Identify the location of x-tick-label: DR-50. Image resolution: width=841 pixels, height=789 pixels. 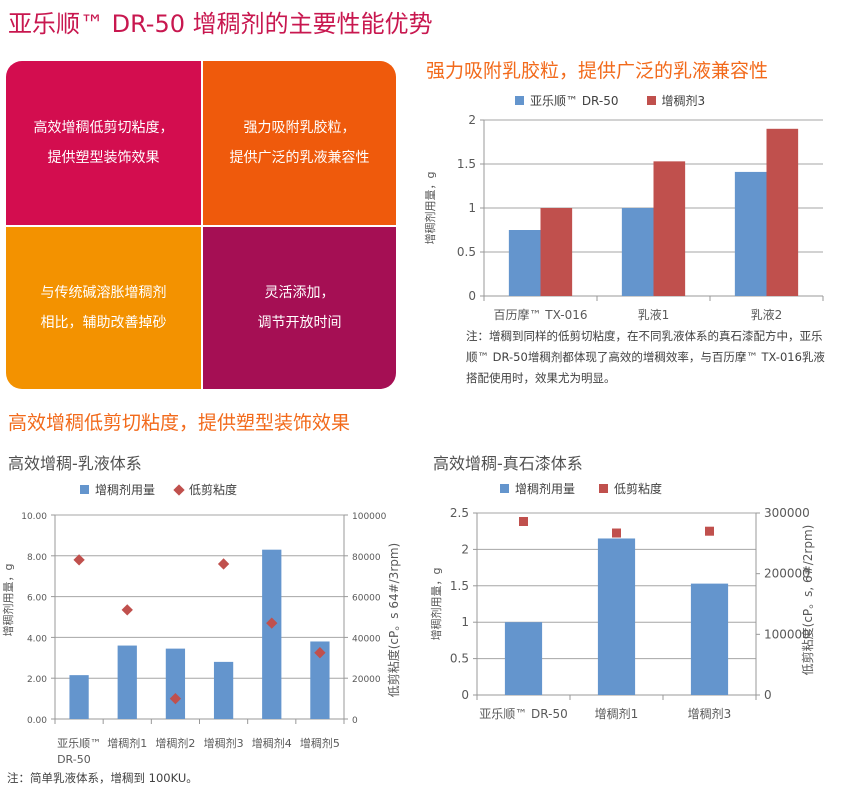
(74, 759).